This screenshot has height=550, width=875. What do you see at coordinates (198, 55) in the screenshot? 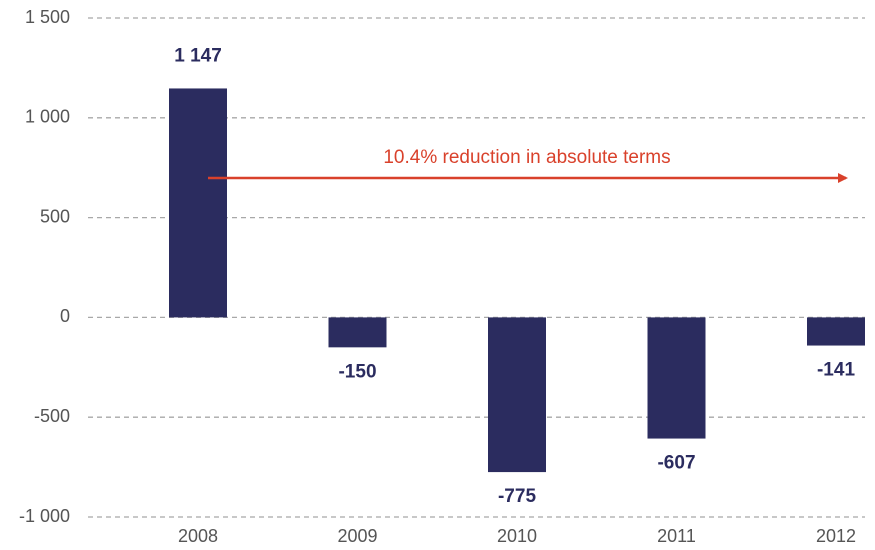
I see `value-label: 1 147` at bounding box center [198, 55].